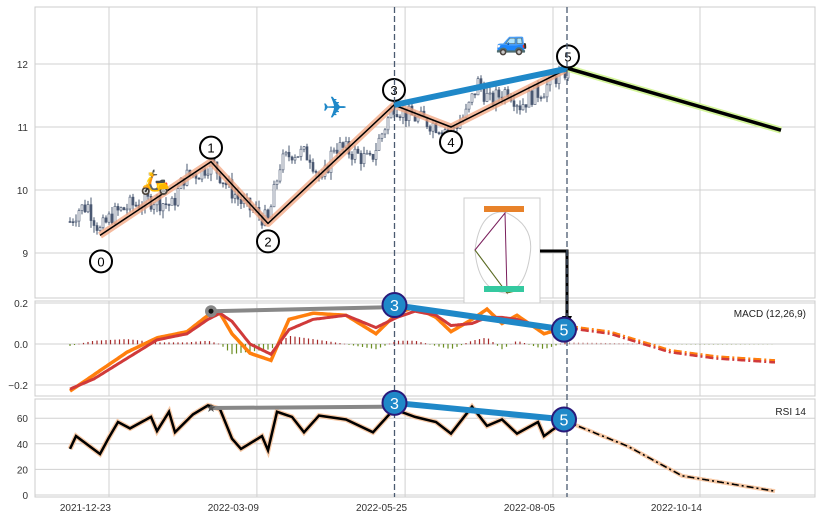 The height and width of the screenshot is (520, 822). Describe the element at coordinates (790, 412) in the screenshot. I see `rsi-title: RSI 14` at that location.